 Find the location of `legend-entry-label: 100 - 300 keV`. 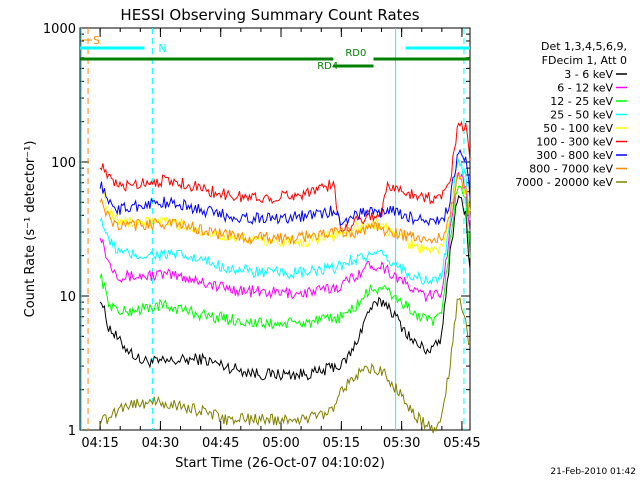

legend-entry-label: 100 - 300 keV is located at coordinates (574, 142).